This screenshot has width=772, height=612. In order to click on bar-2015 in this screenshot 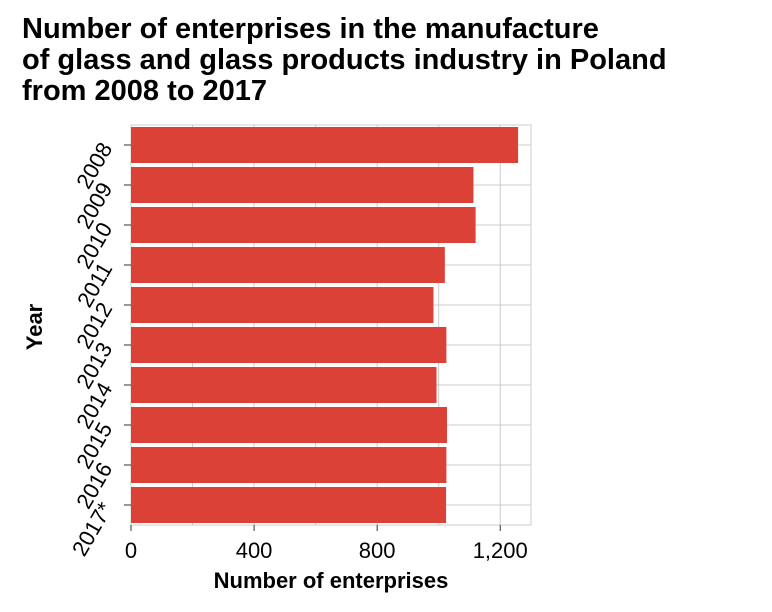, I will do `click(289, 425)`.